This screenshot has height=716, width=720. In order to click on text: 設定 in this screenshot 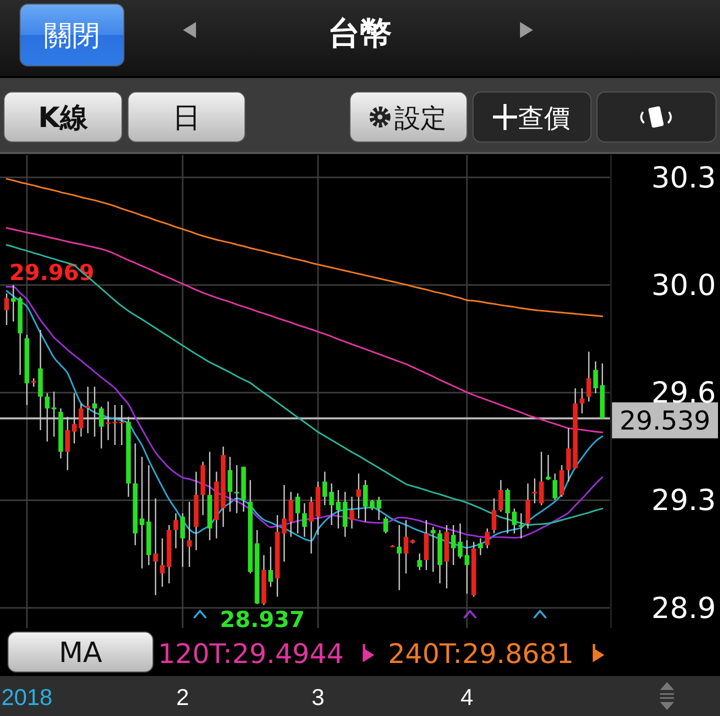, I will do `click(420, 119)`.